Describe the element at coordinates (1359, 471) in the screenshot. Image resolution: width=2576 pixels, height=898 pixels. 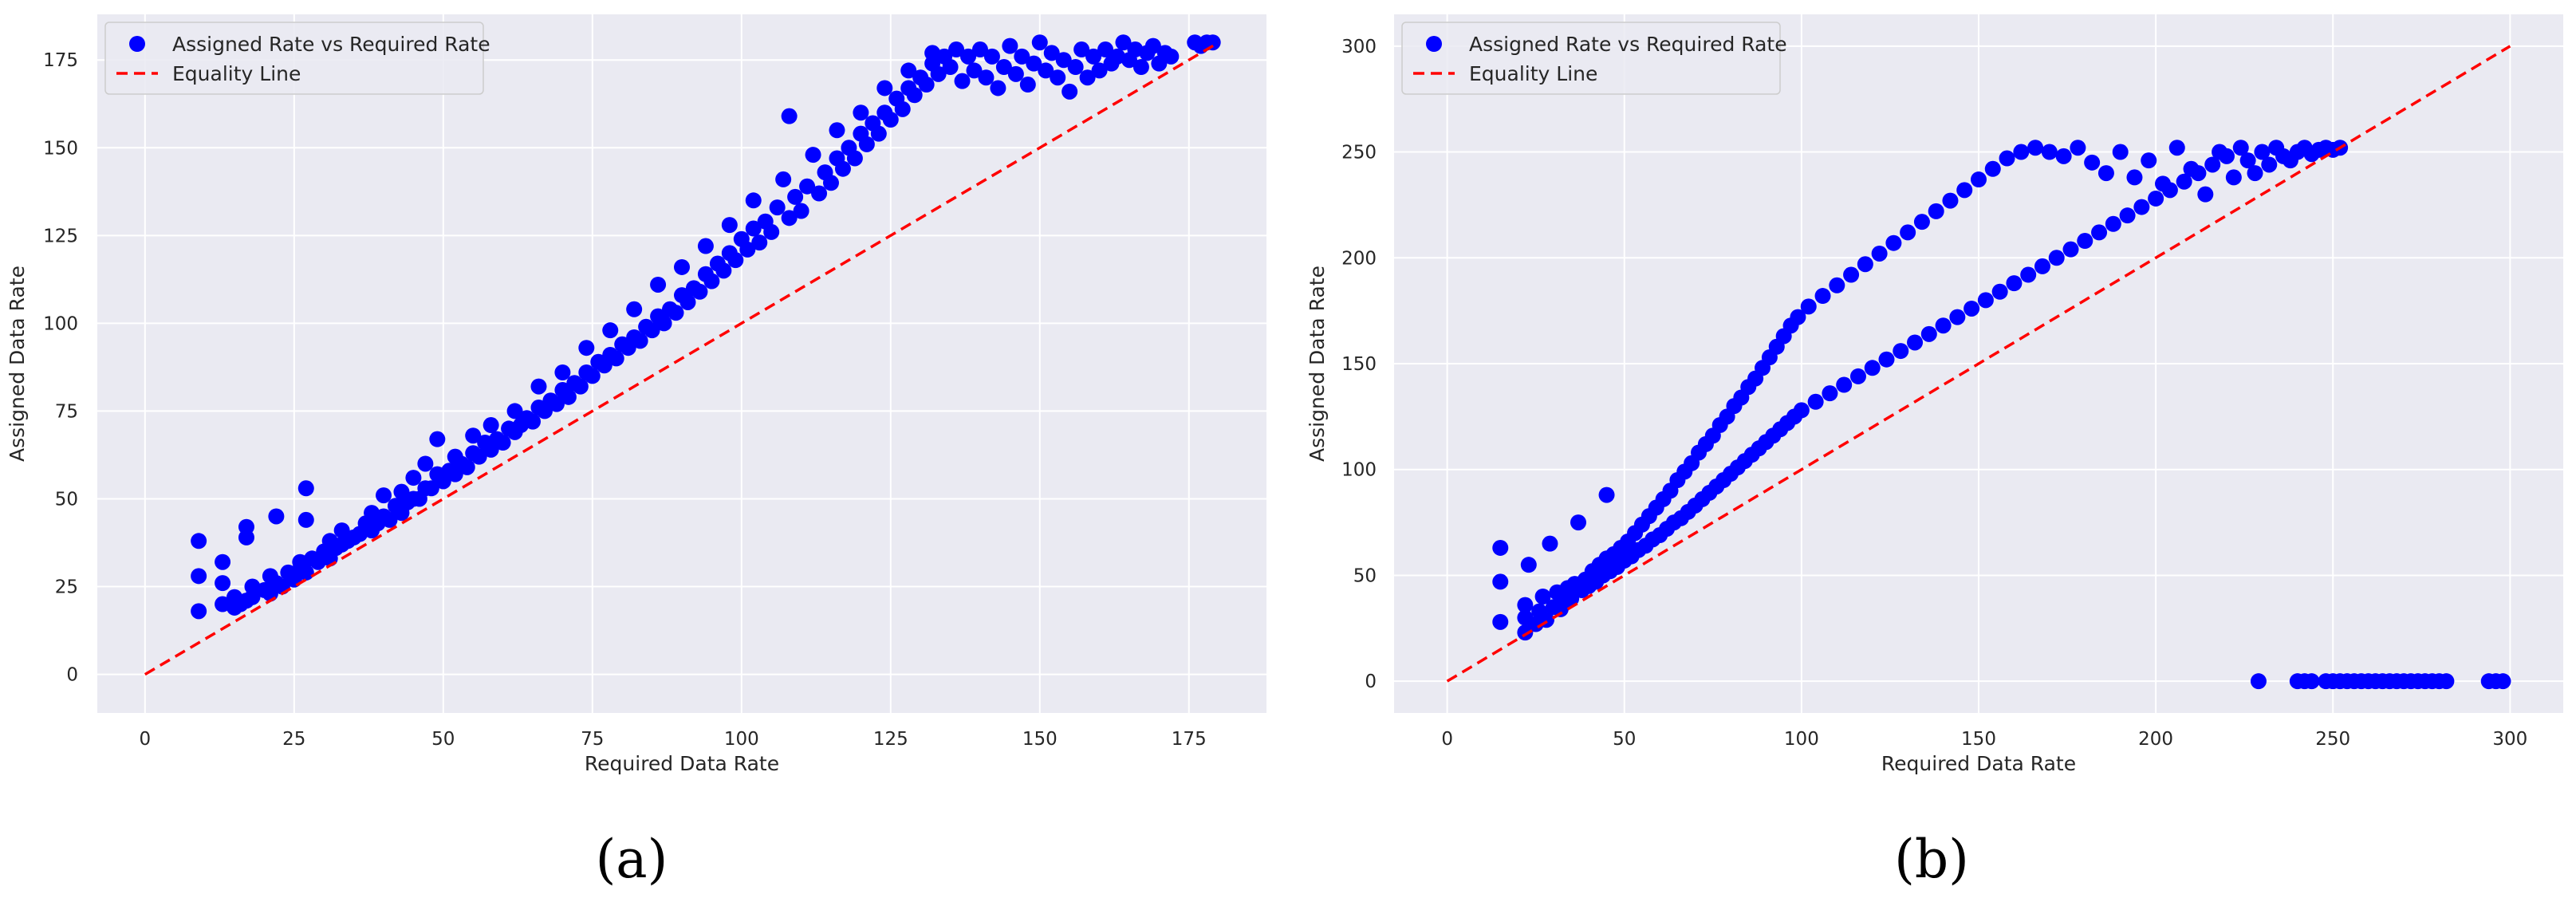
I see `y-tick-label: 100` at that location.